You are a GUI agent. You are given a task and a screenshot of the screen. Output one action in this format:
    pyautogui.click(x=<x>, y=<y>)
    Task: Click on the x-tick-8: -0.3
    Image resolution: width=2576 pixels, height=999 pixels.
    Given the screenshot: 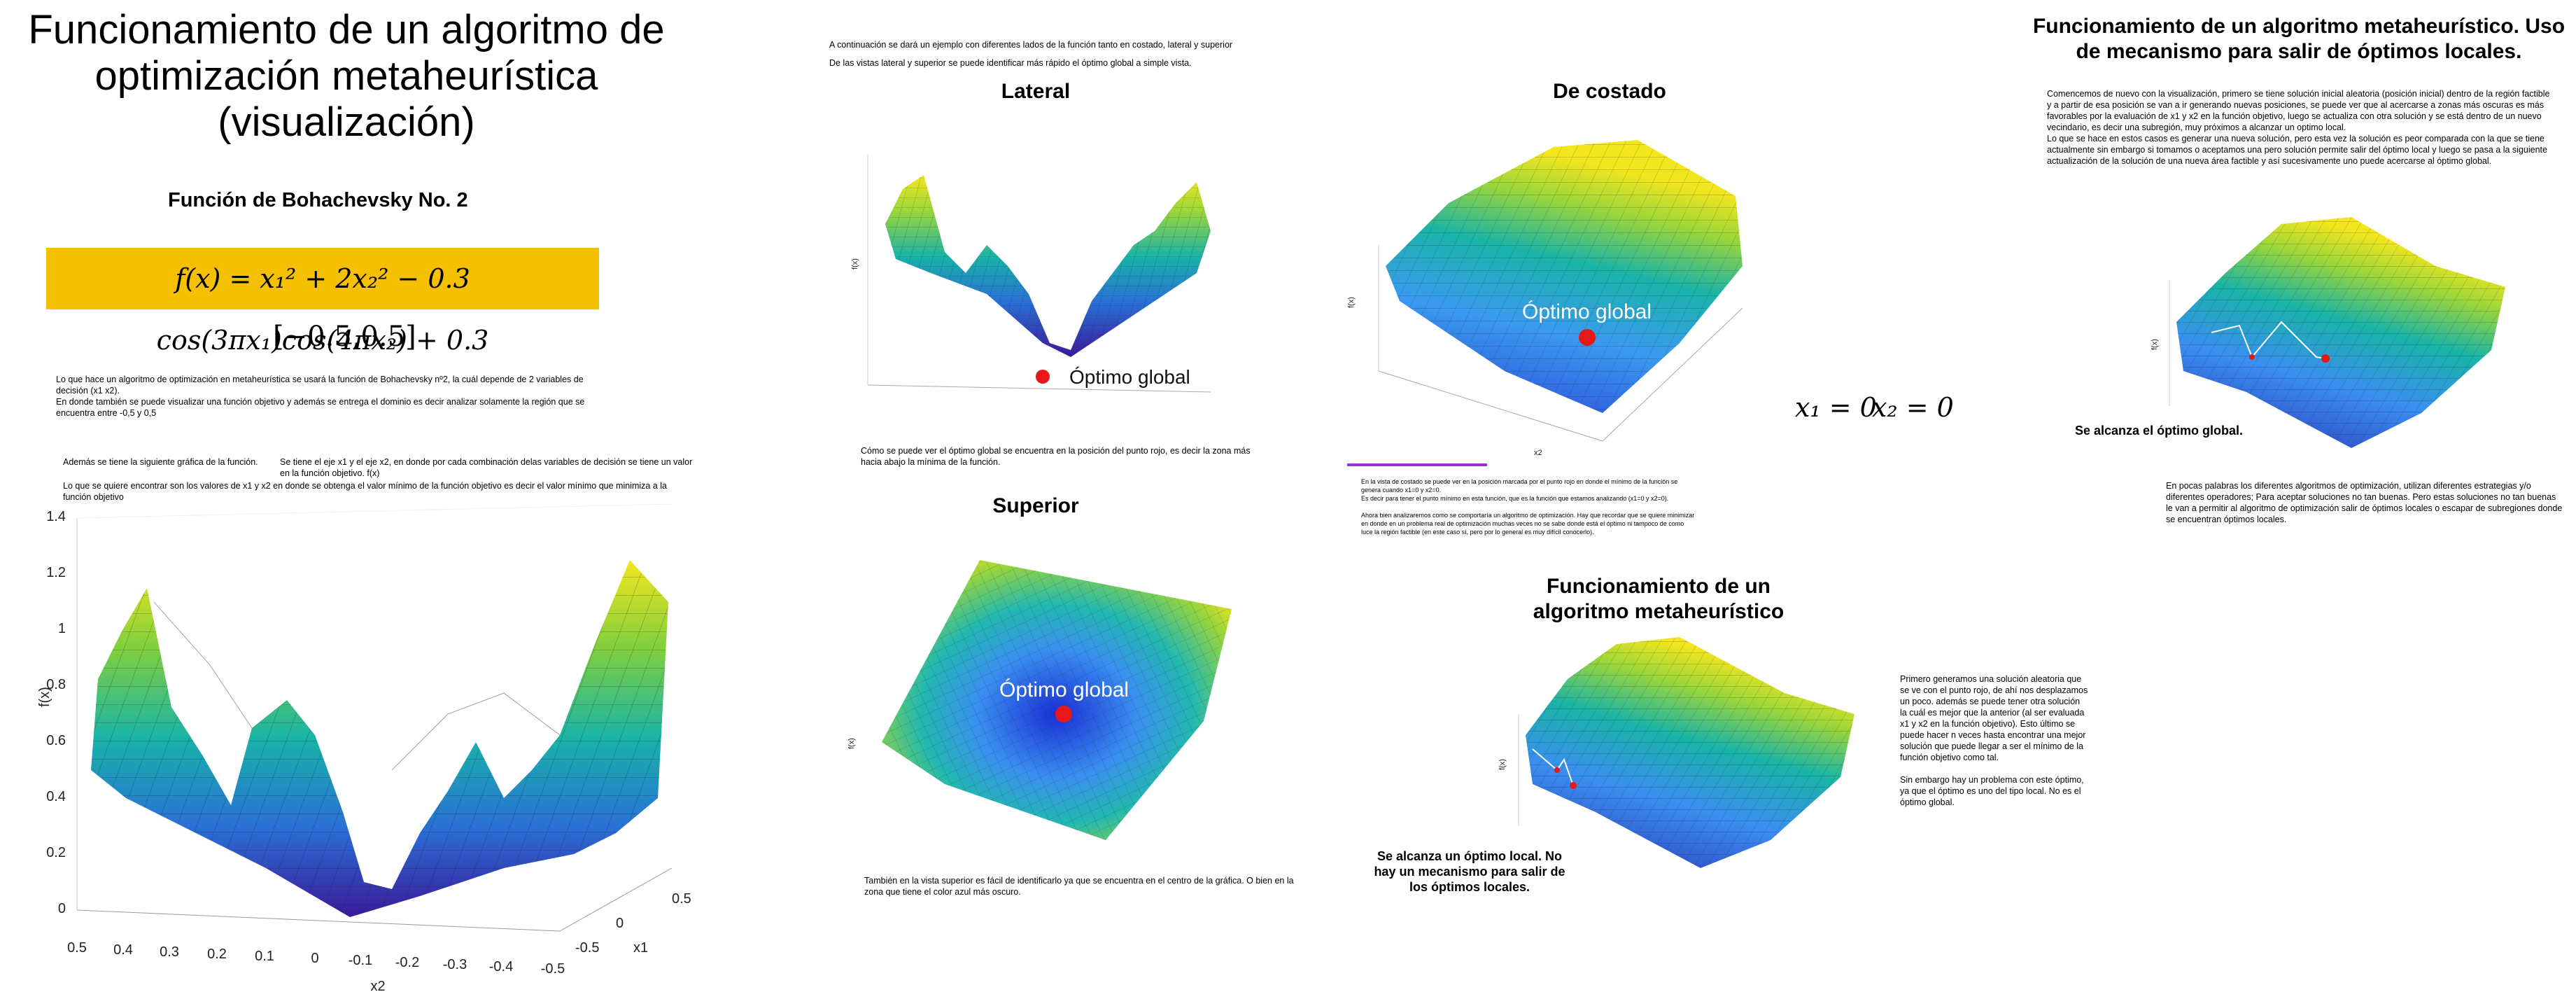 What is the action you would take?
    pyautogui.click(x=455, y=964)
    